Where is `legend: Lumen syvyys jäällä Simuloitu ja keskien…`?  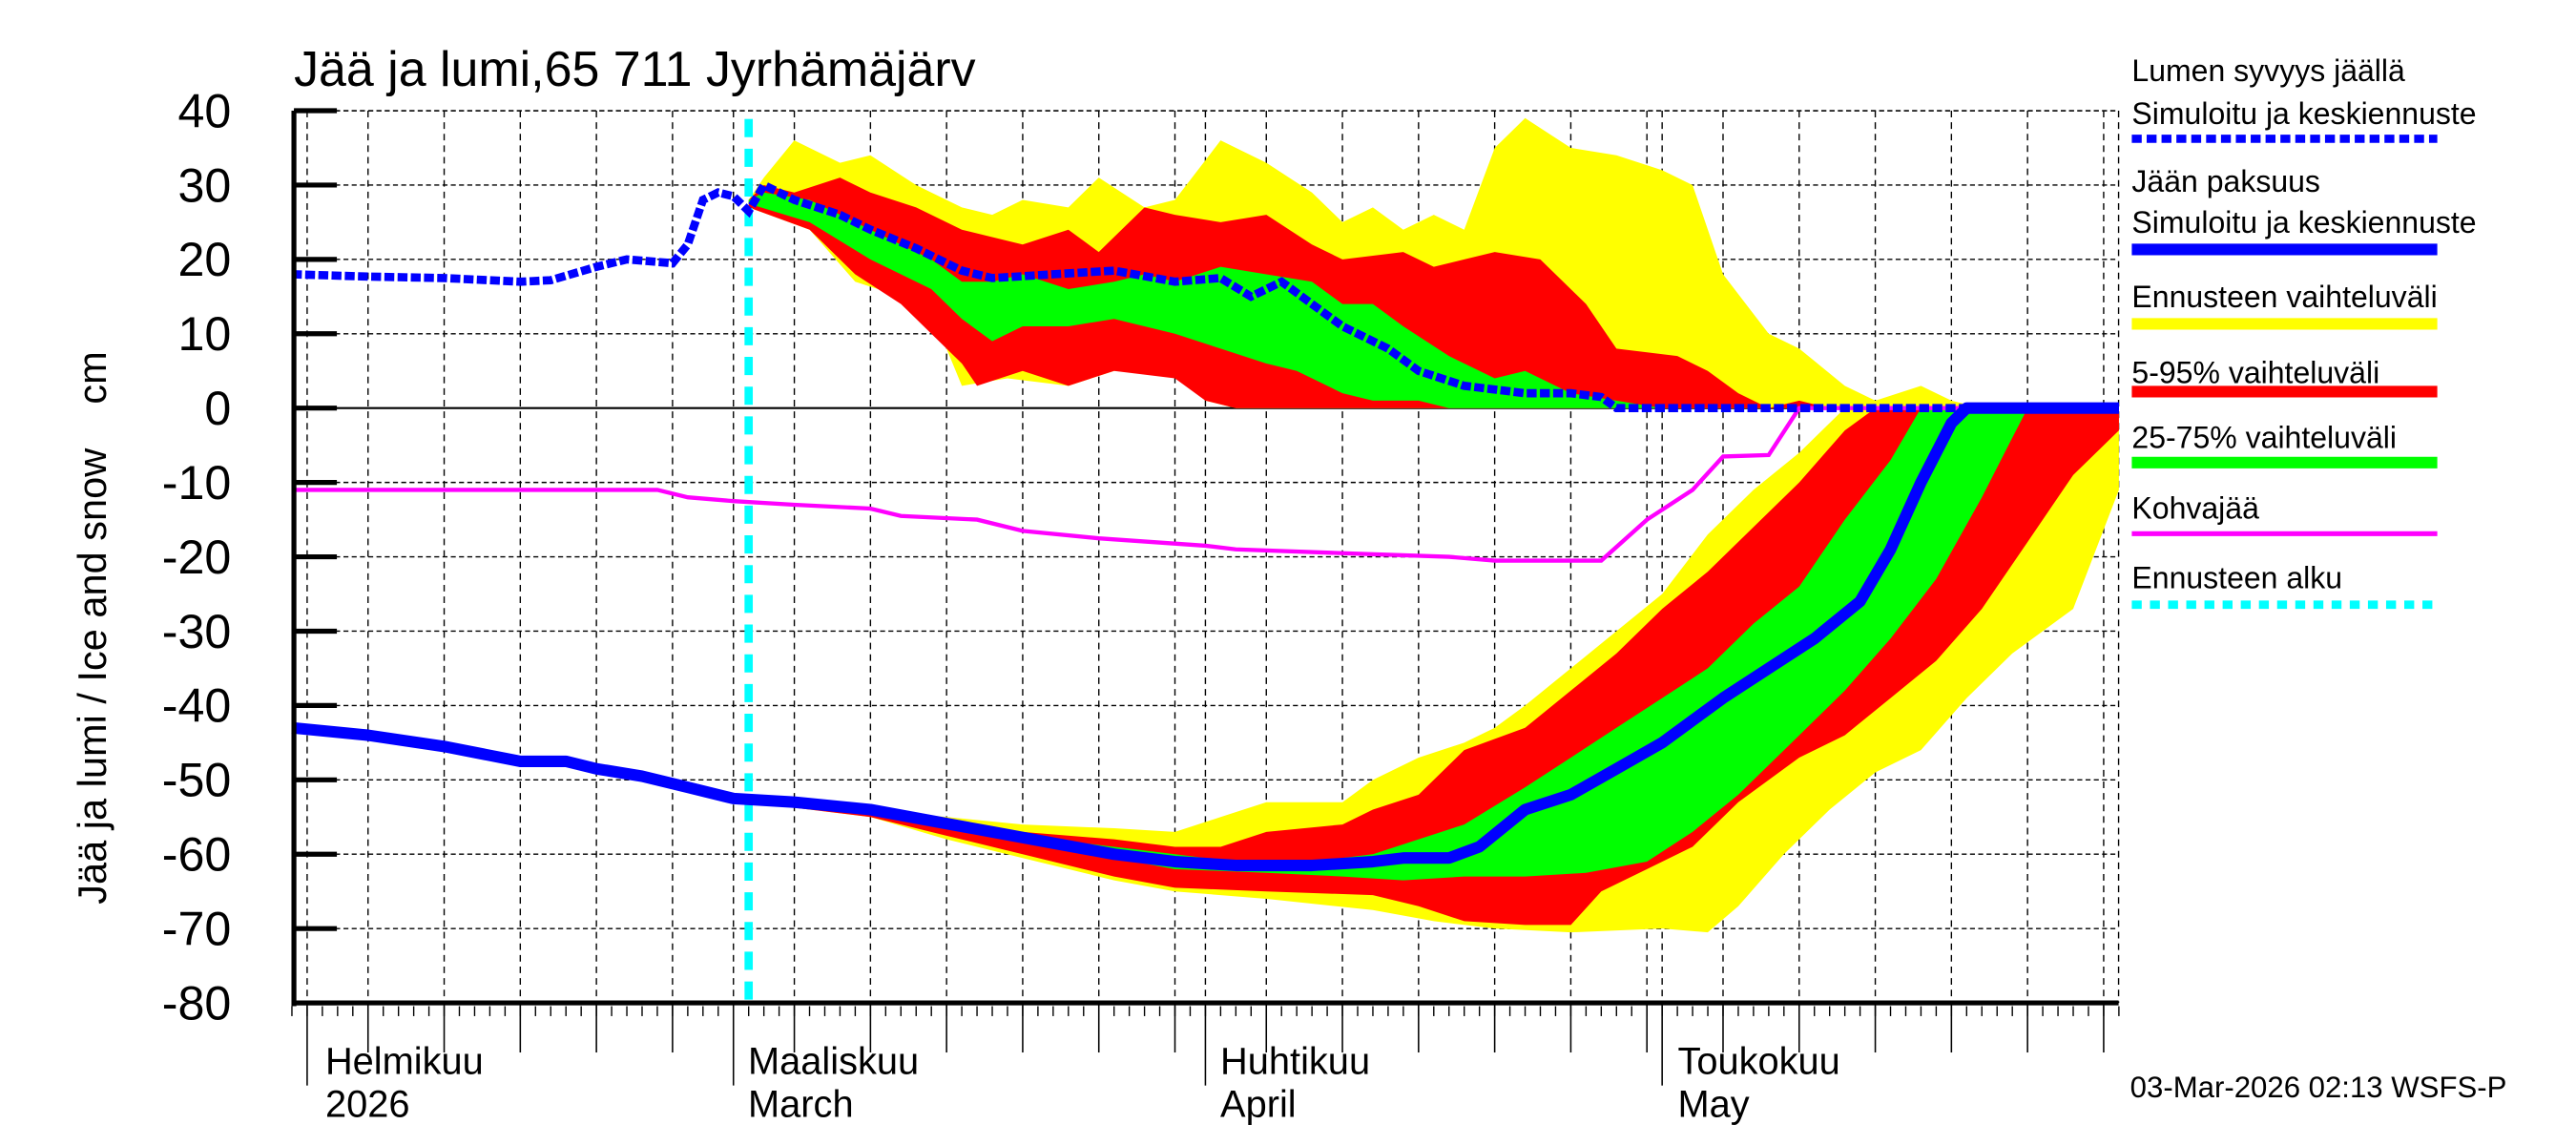
legend: Lumen syvyys jäällä Simuloitu ja keskien… is located at coordinates (2304, 331).